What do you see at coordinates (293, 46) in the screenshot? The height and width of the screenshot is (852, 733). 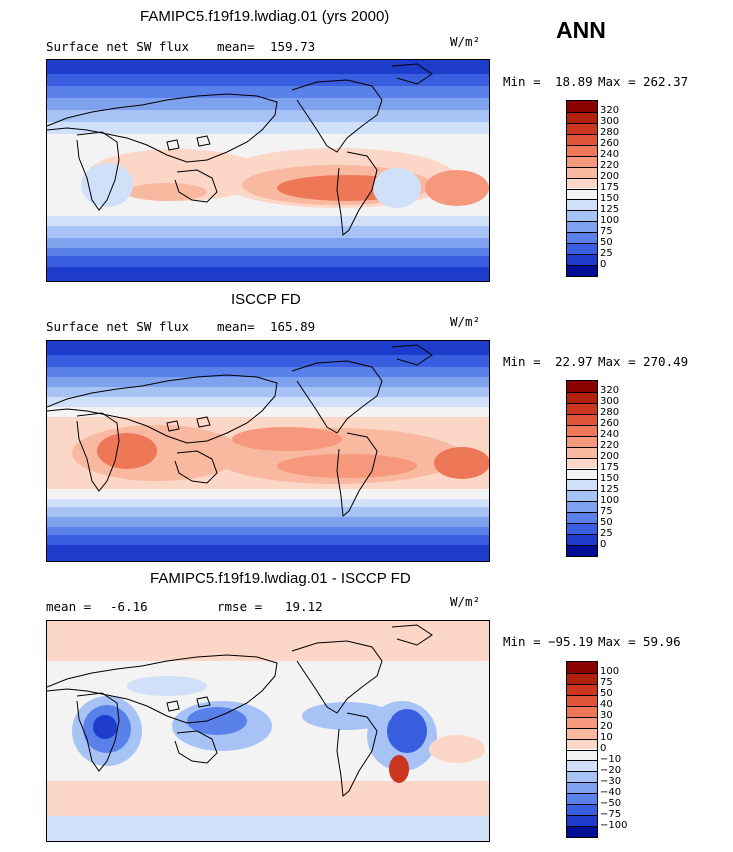 I see `panel1-mean-value: 159.73` at bounding box center [293, 46].